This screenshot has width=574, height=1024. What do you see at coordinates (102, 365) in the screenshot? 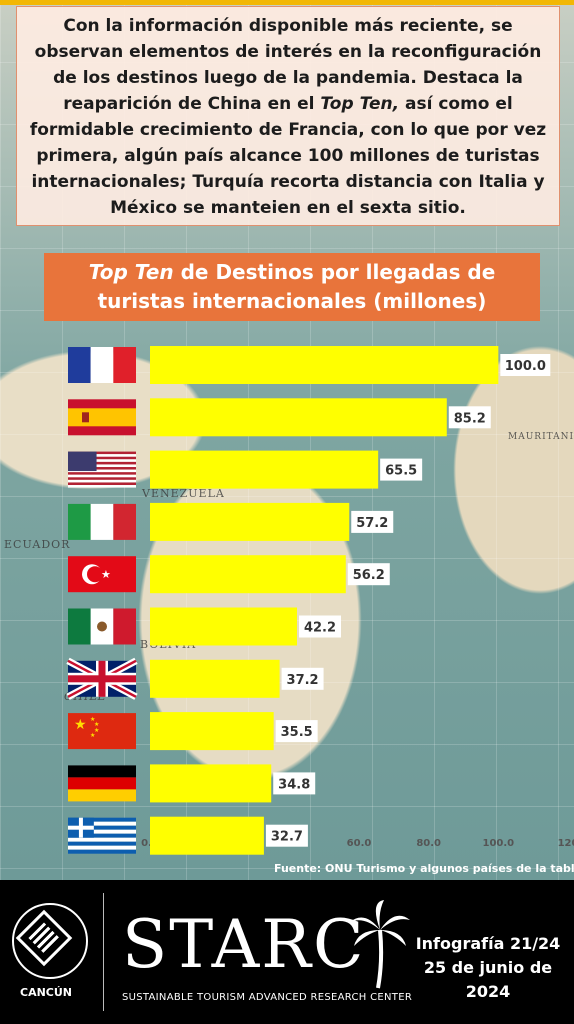
I see `france-flag-icon` at bounding box center [102, 365].